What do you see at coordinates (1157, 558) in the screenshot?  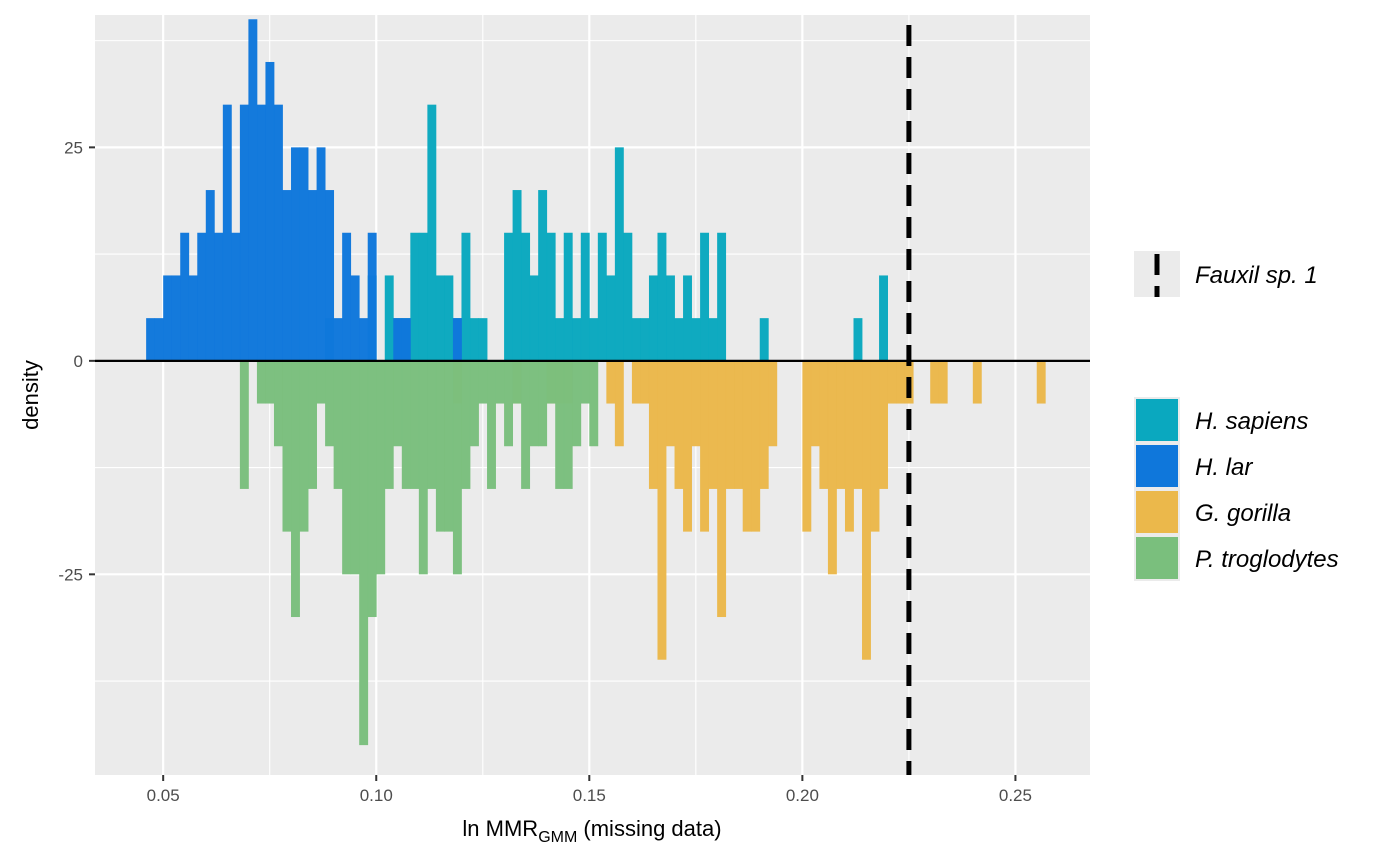 I see `legend-key-swatch` at bounding box center [1157, 558].